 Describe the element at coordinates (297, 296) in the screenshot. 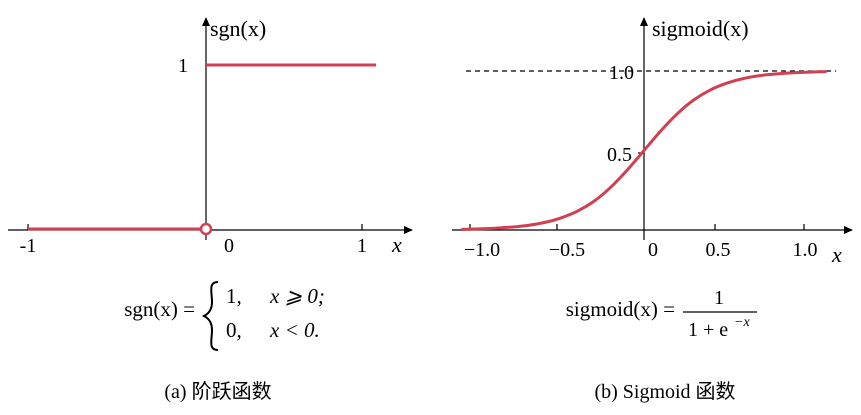

I see `step-formula-case1-cond: x ⩾ 0;` at that location.